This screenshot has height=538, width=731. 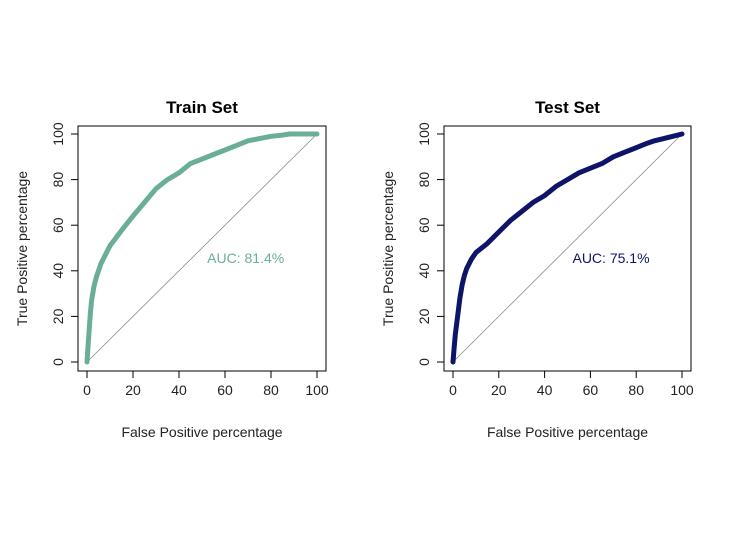 I want to click on chart-title: Train Set, so click(x=202, y=107).